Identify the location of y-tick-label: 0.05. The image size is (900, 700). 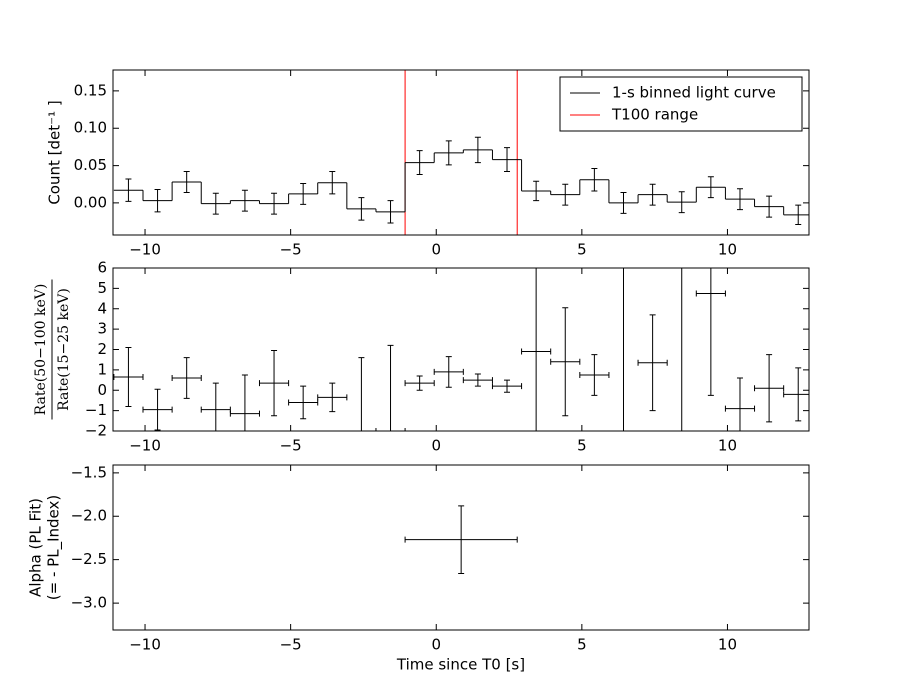
(90, 165).